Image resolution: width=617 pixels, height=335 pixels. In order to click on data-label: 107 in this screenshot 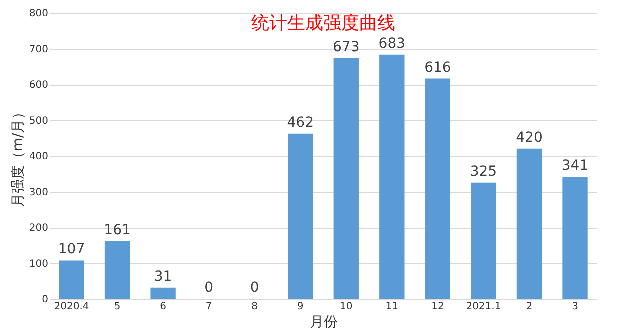, I will do `click(72, 250)`.